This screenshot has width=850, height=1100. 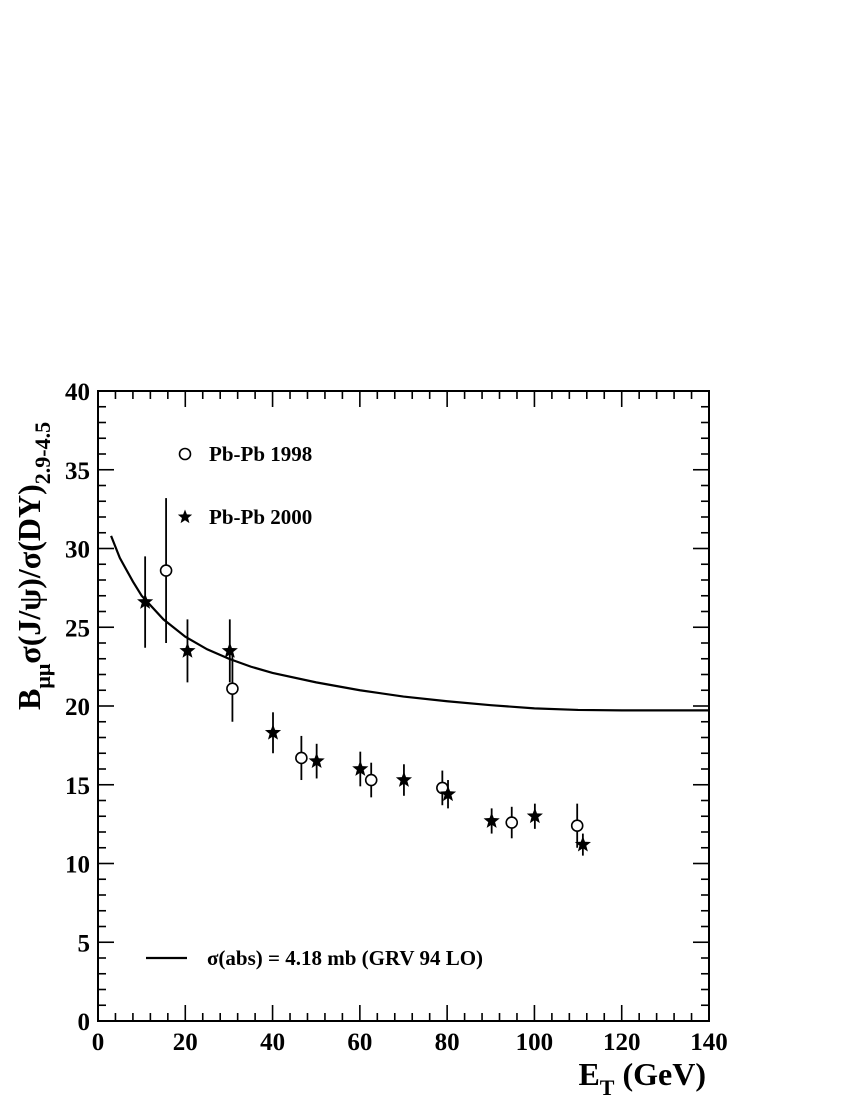 What do you see at coordinates (588, 1074) in the screenshot?
I see `x-axis-title-main: E` at bounding box center [588, 1074].